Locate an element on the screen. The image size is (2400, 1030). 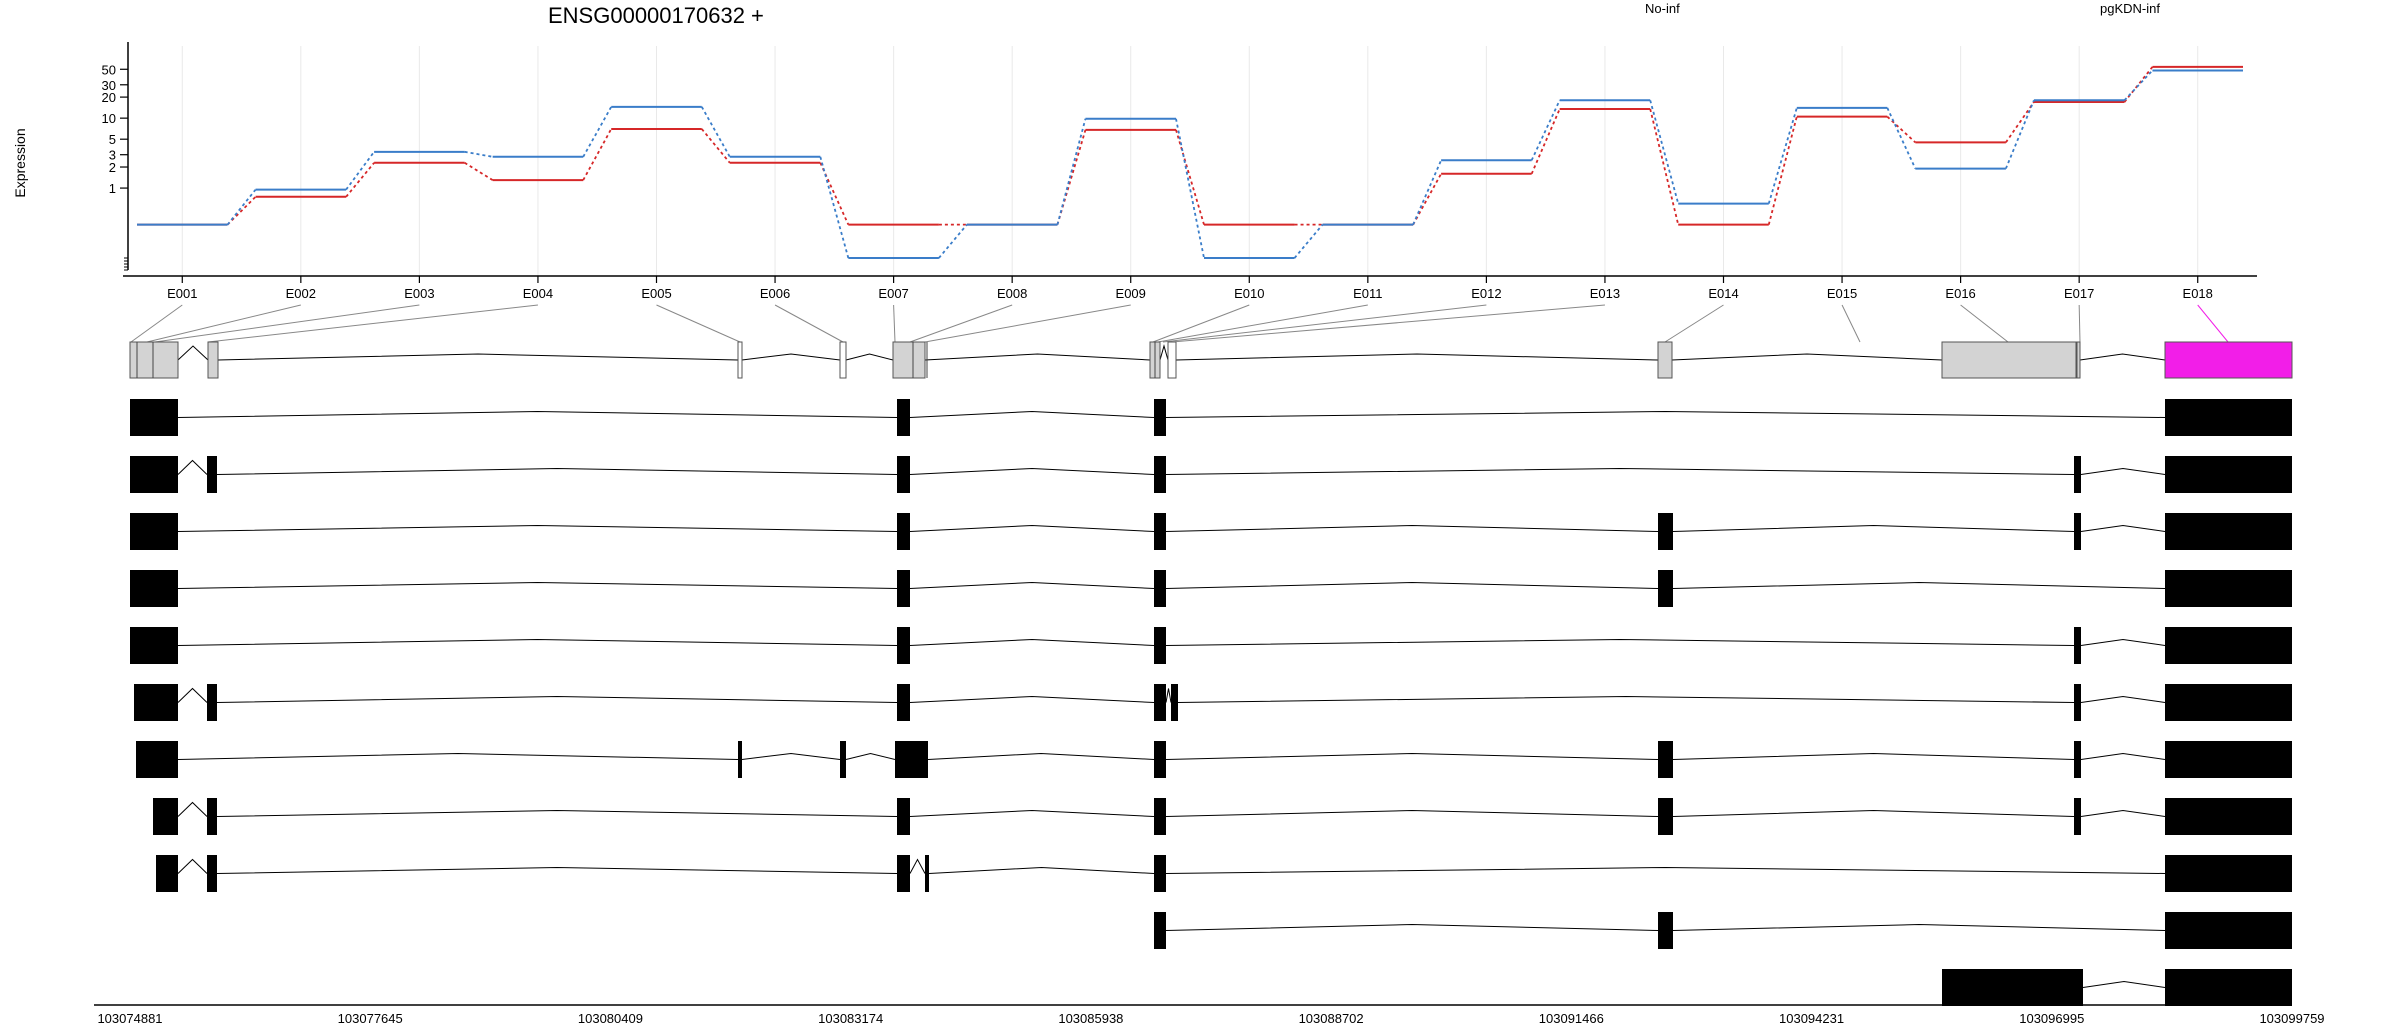
genomic-tick-label: 103099759 is located at coordinates (2291, 1018).